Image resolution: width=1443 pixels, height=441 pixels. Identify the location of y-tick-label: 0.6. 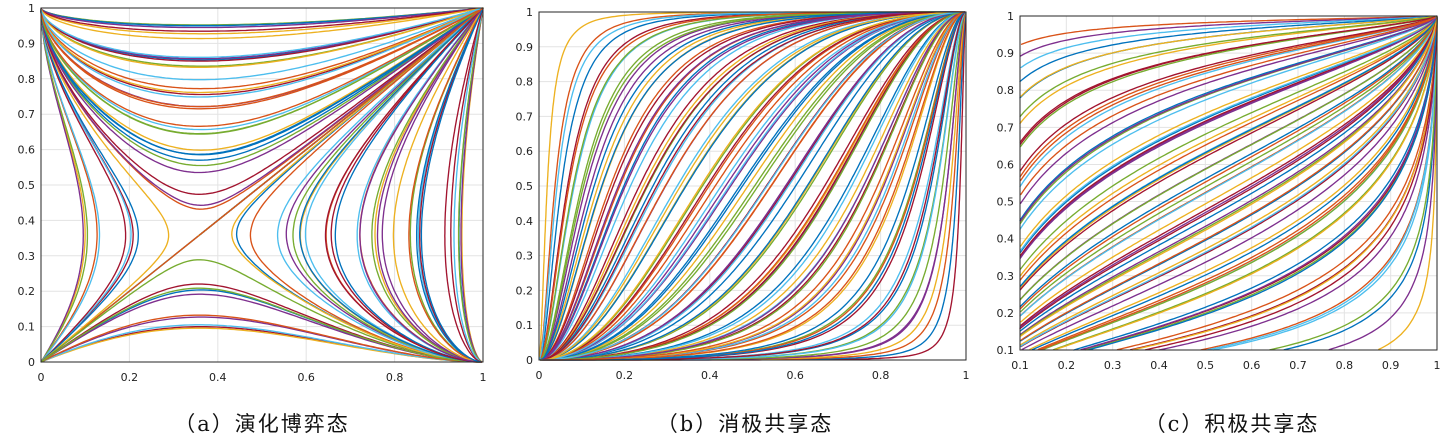
(27, 150).